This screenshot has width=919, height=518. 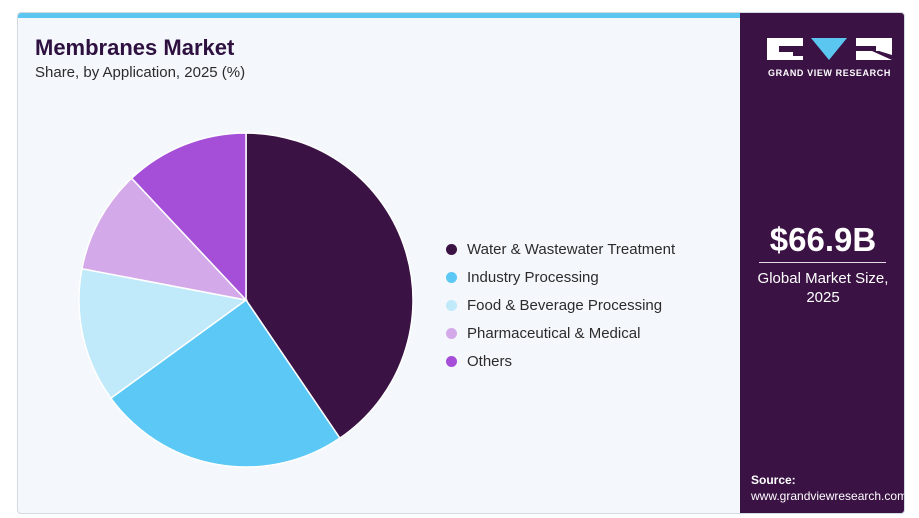 I want to click on legend-label: Food & Beverage Processing, so click(x=565, y=305).